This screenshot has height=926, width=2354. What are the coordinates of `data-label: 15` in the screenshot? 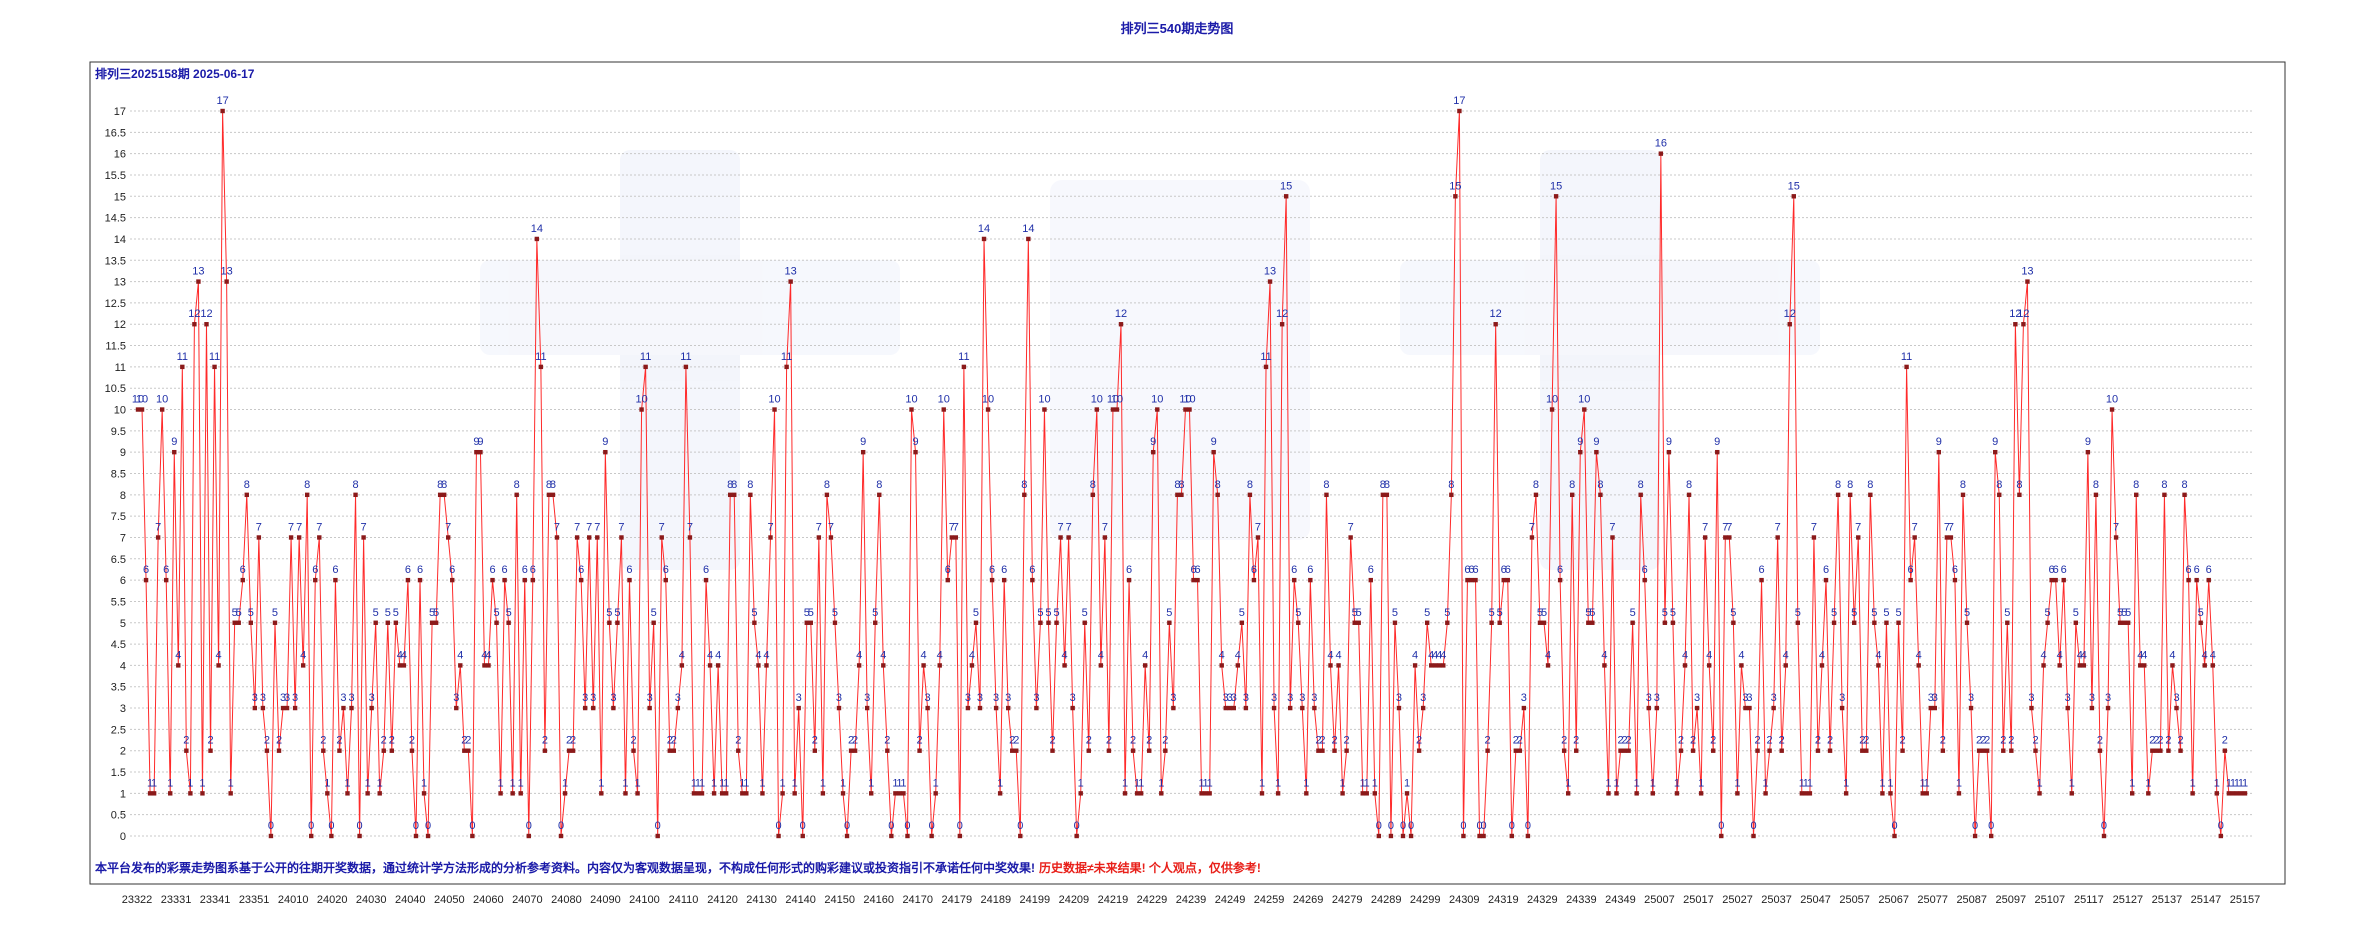 It's located at (1794, 186).